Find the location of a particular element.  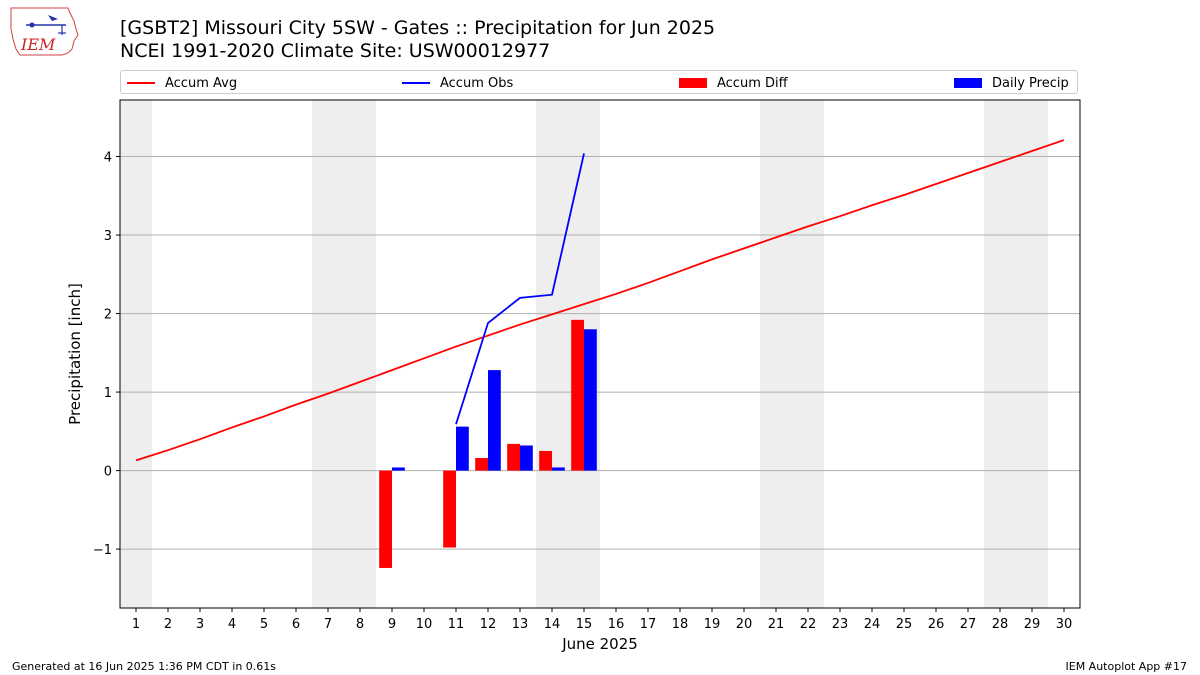

x-tick-label-8: 8 is located at coordinates (360, 624).